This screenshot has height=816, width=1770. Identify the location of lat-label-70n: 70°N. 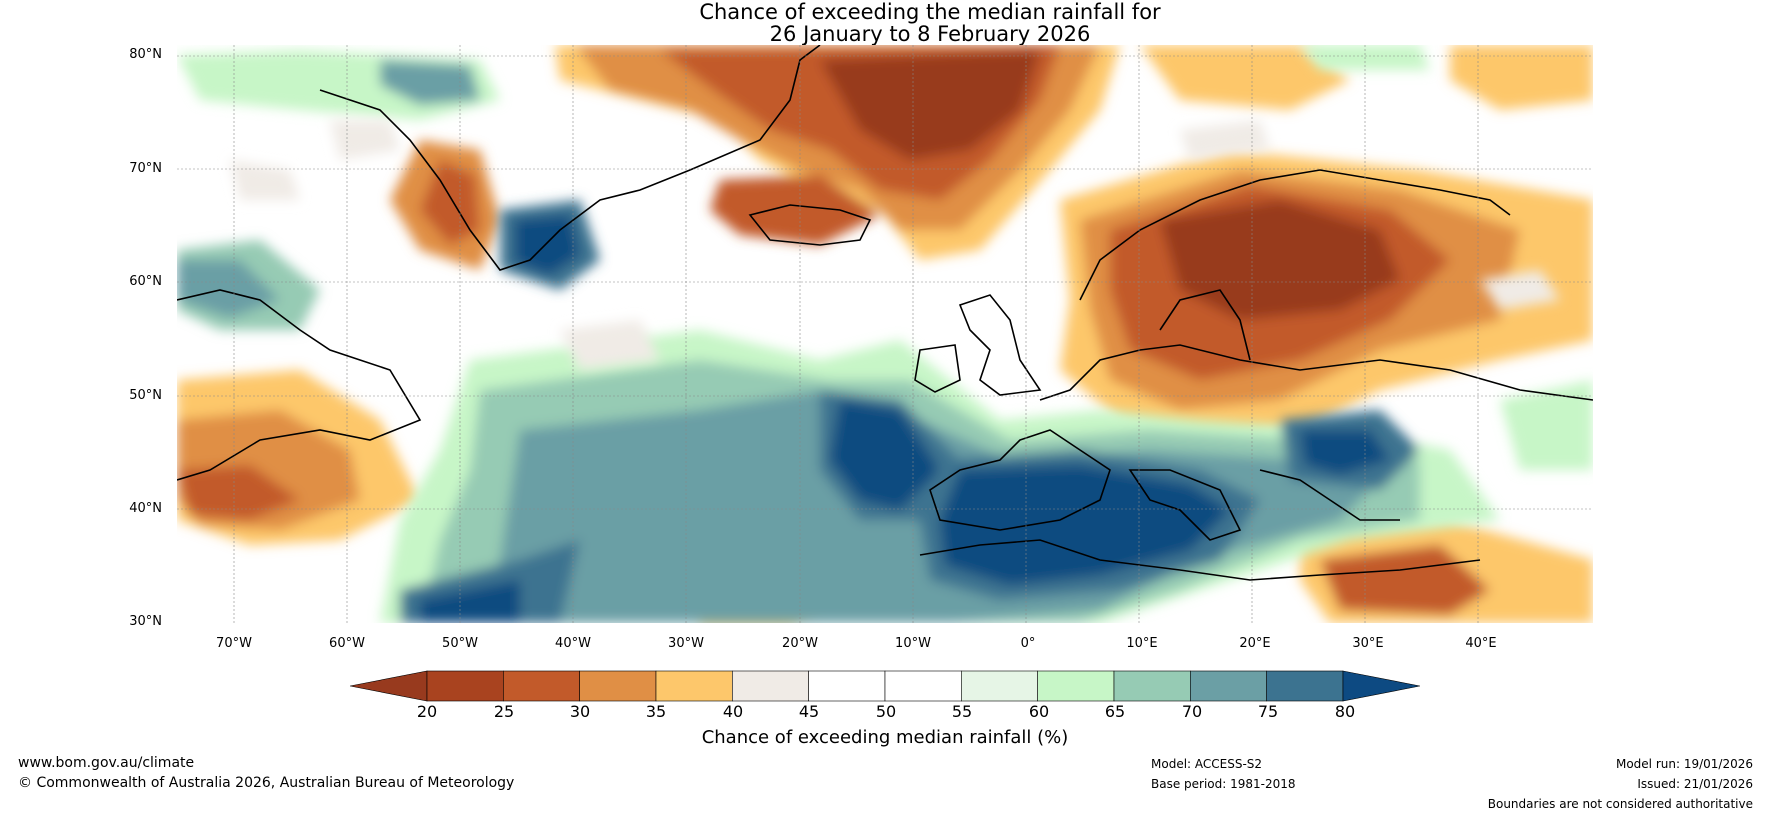
(145, 168).